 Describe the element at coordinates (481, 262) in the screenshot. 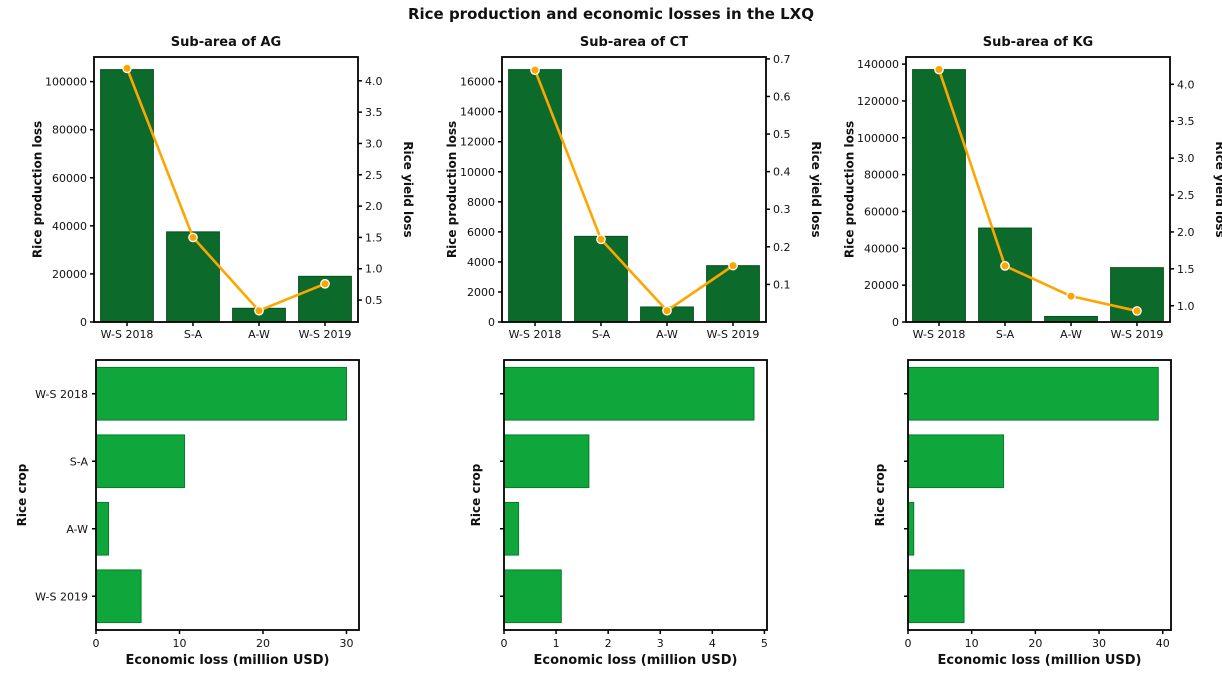

I see `svg-text: 4000` at that location.